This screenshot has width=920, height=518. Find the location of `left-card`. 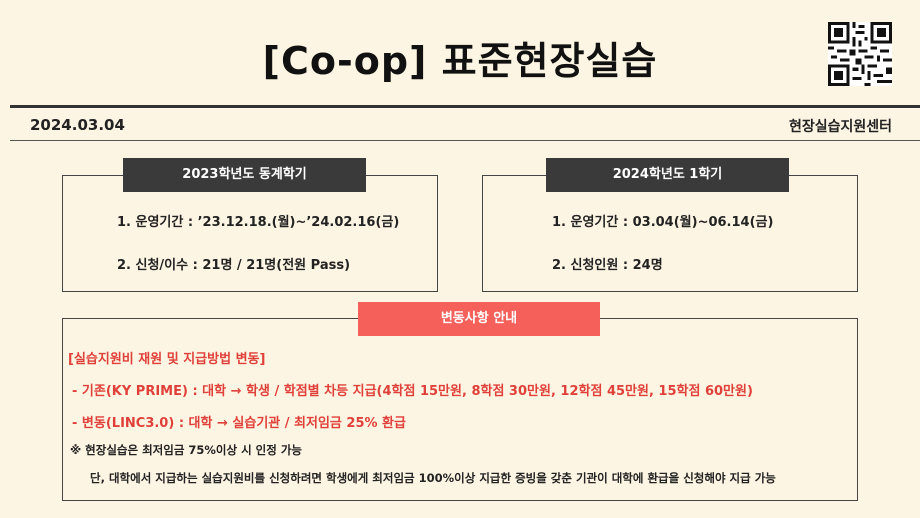

left-card is located at coordinates (250, 233).